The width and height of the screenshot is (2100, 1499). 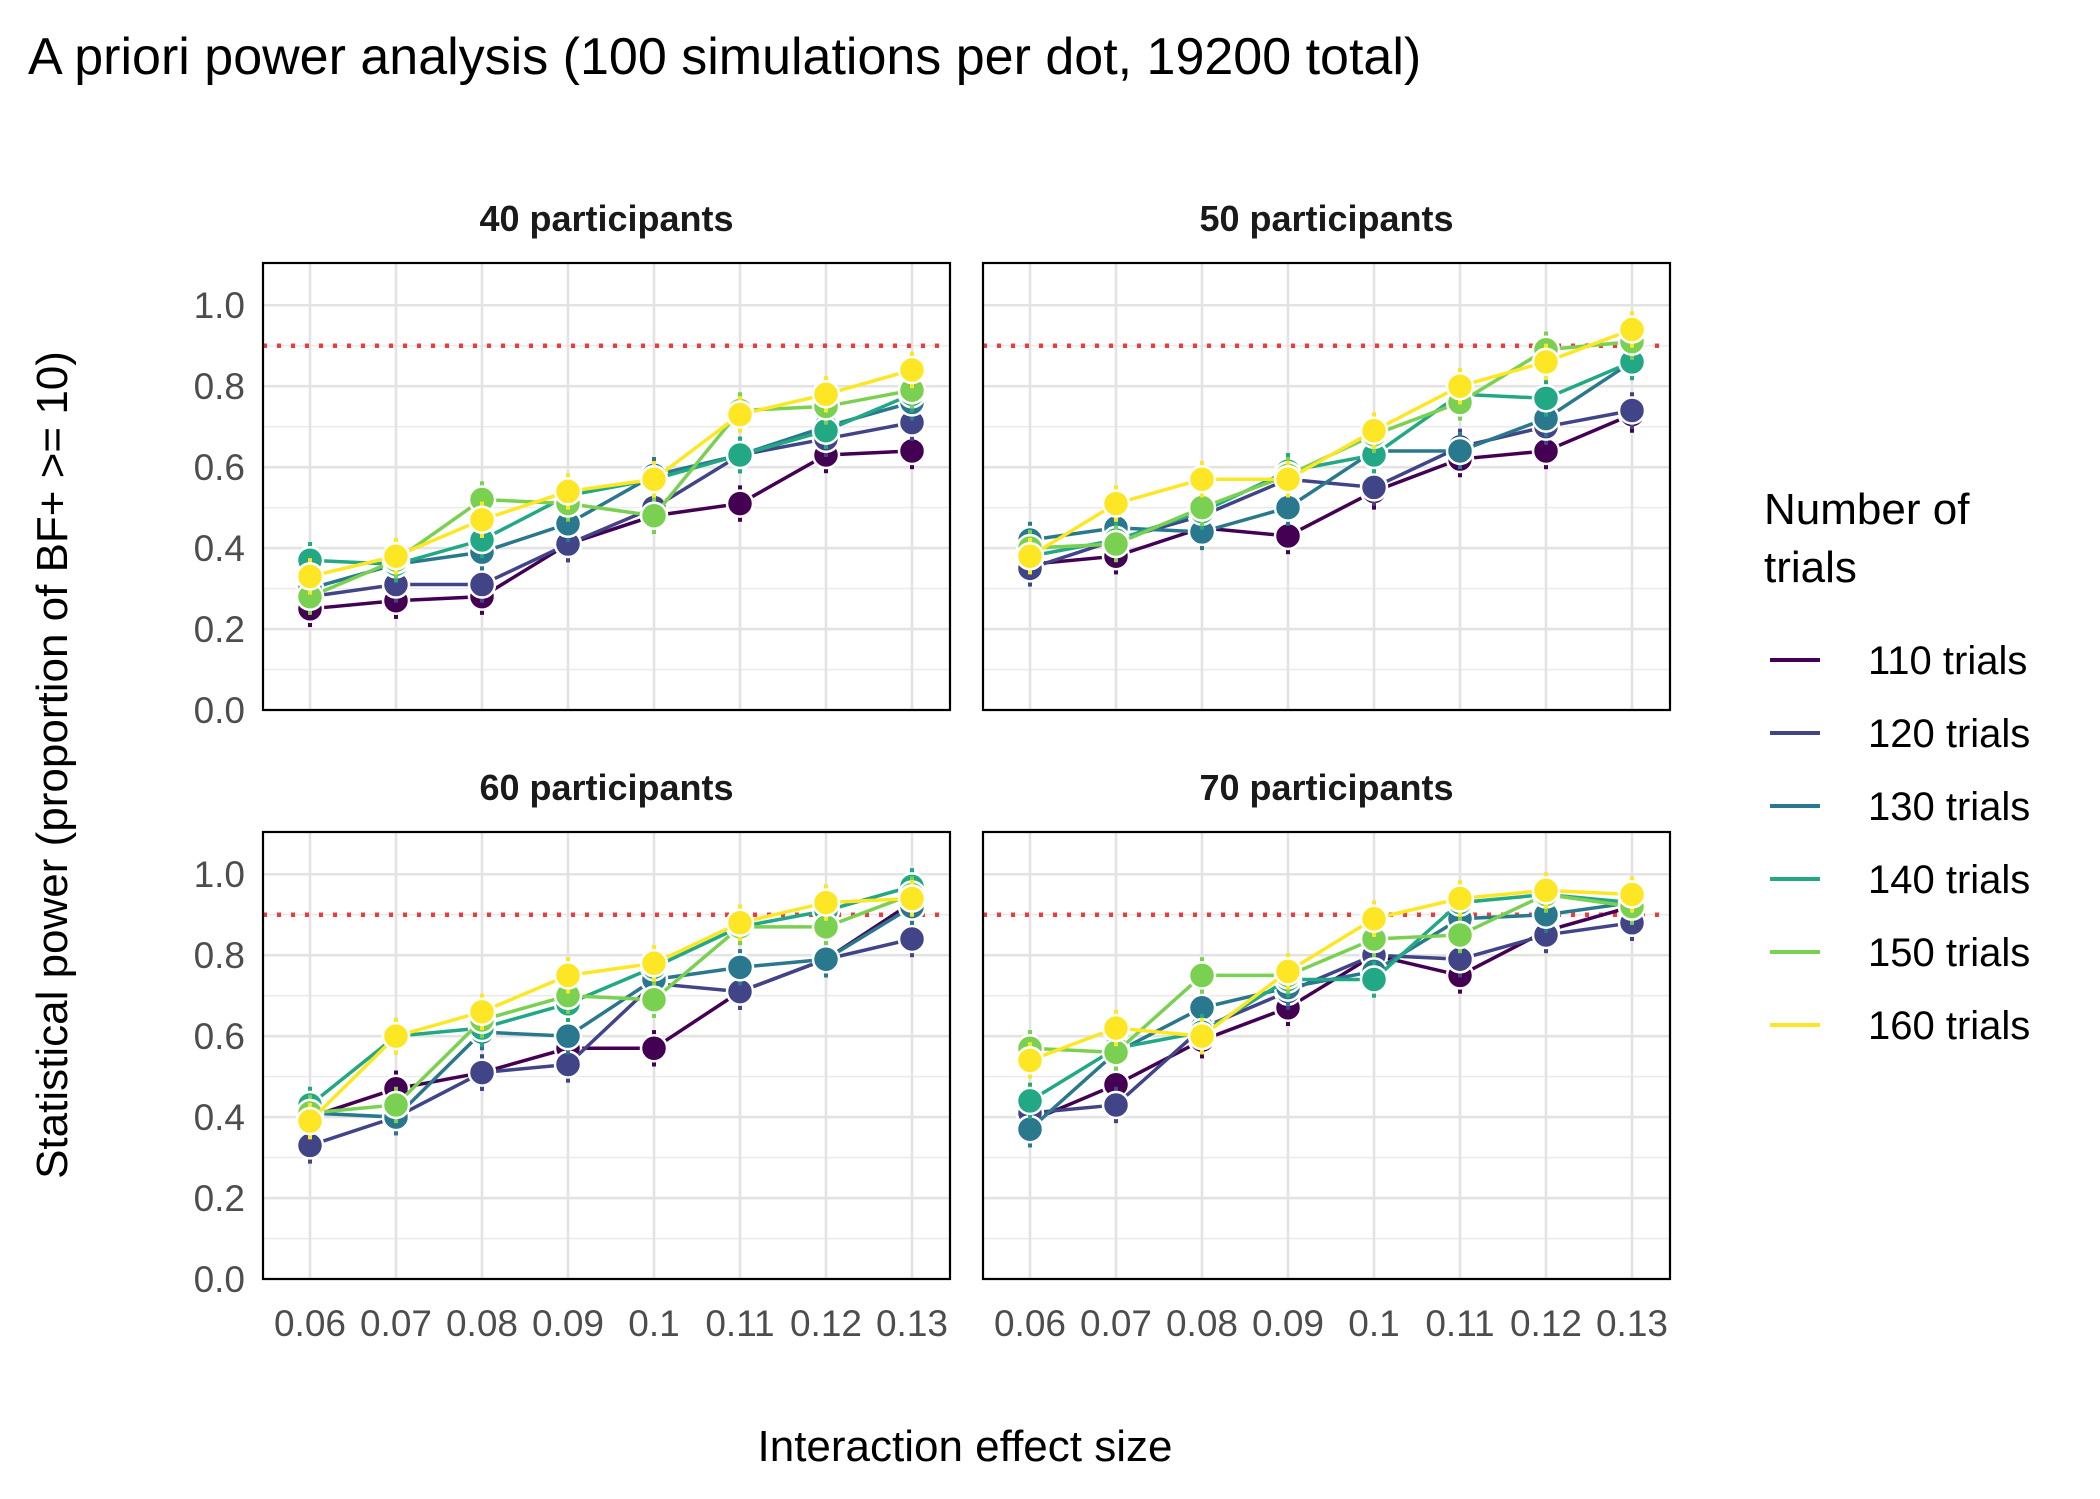 I want to click on facet-label-60-participants: 60 participants, so click(x=606, y=787).